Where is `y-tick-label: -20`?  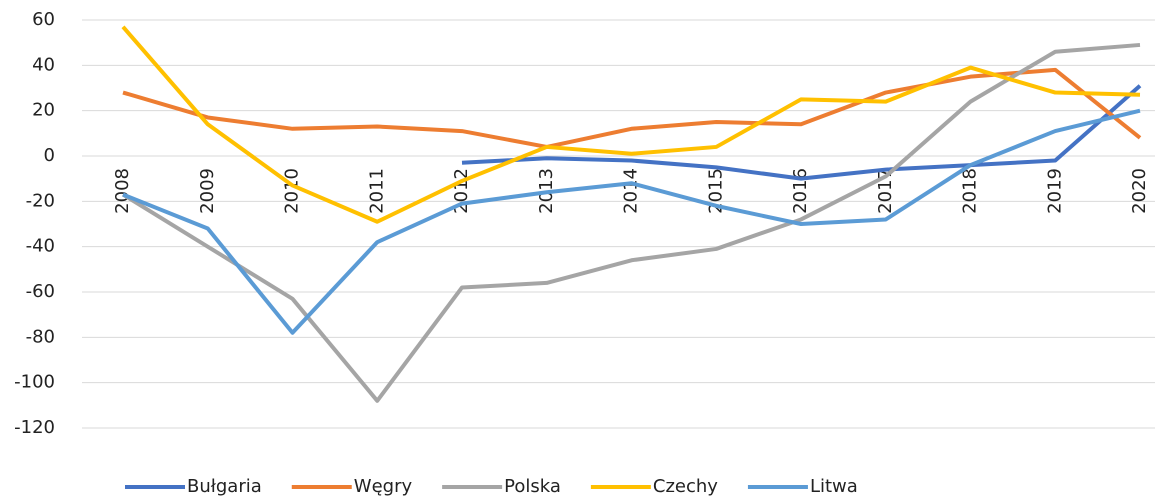 y-tick-label: -20 is located at coordinates (40, 200).